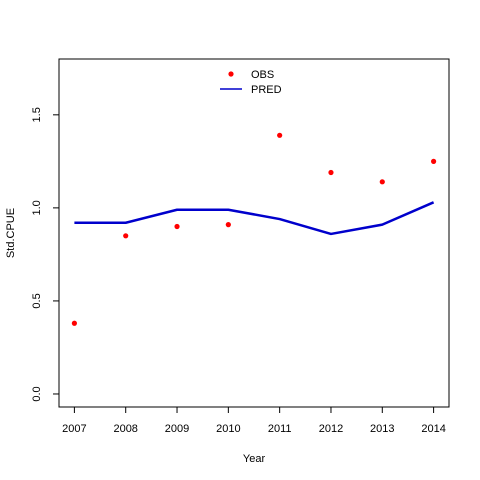 This screenshot has width=480, height=480. I want to click on x-tick-label: 2009, so click(177, 429).